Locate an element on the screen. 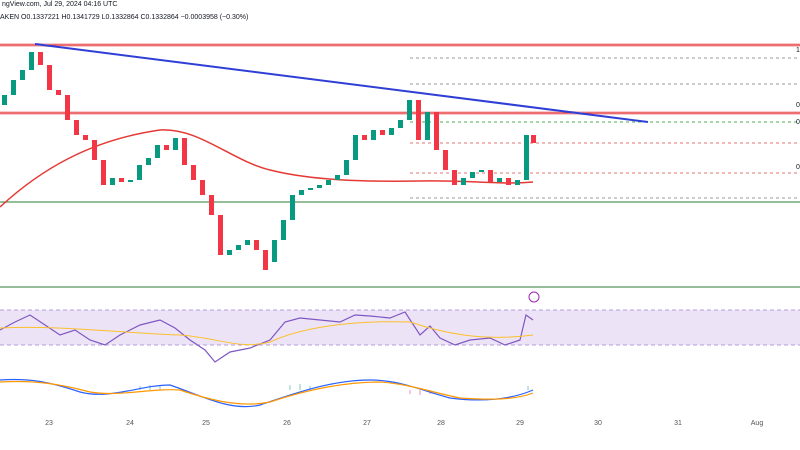 This screenshot has width=800, height=450. x-tick-label: 23 is located at coordinates (49, 423).